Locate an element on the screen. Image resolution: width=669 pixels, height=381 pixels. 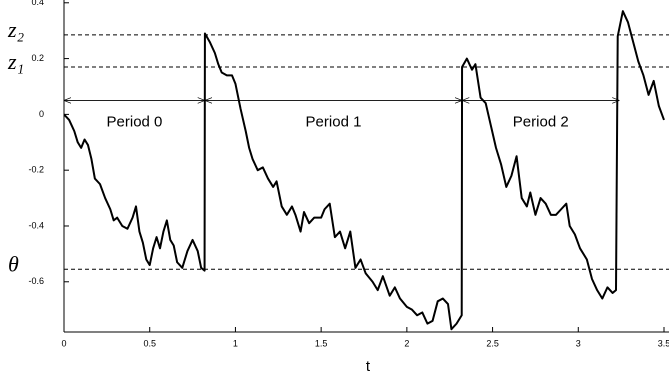
y-tick-label: -0.6 is located at coordinates (36, 281).